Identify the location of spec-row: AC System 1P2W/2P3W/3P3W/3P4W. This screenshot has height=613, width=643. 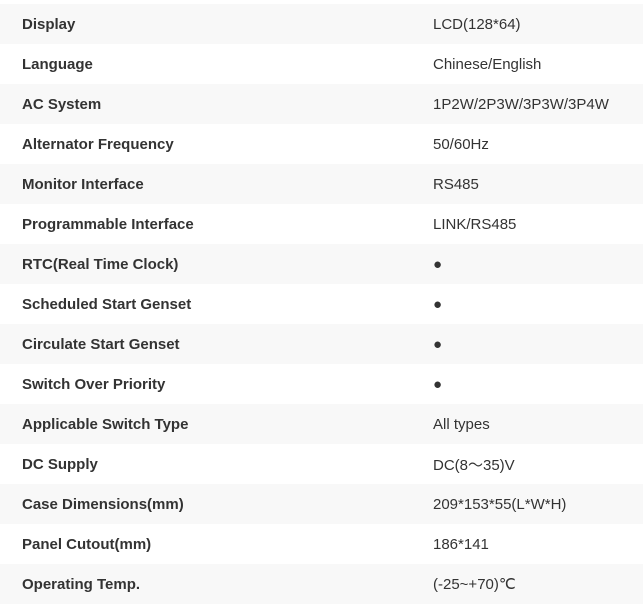
(321, 104).